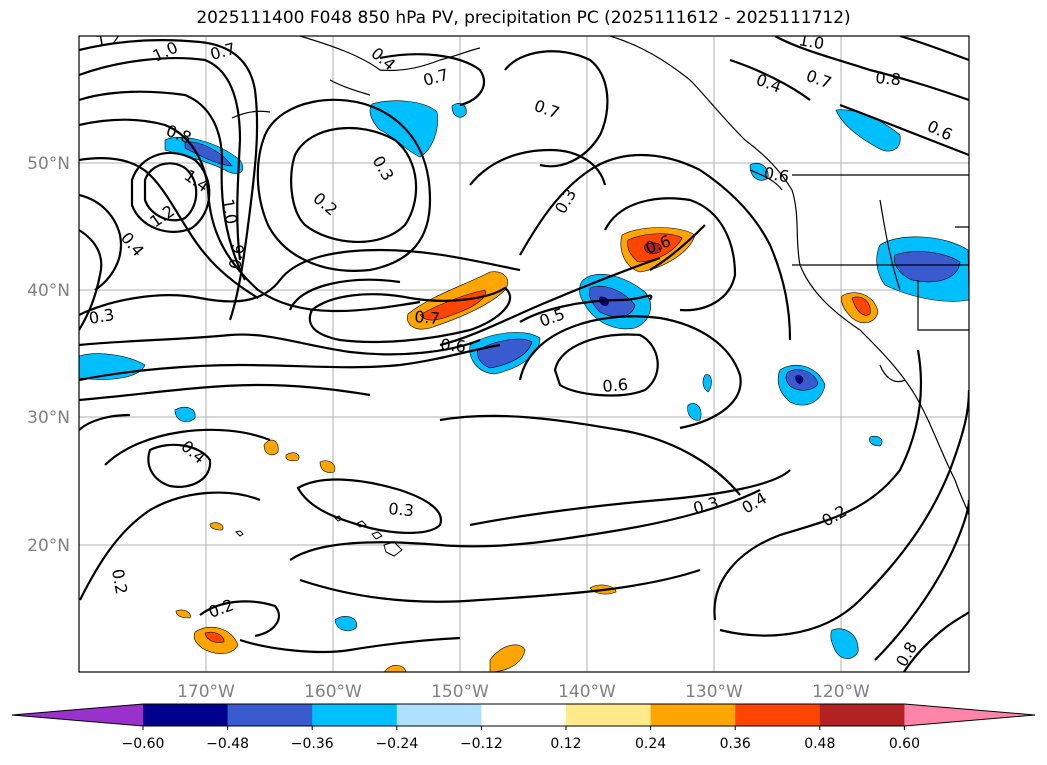 This screenshot has width=1047, height=765. I want to click on colorbar-tick-label: −0.12, so click(481, 744).